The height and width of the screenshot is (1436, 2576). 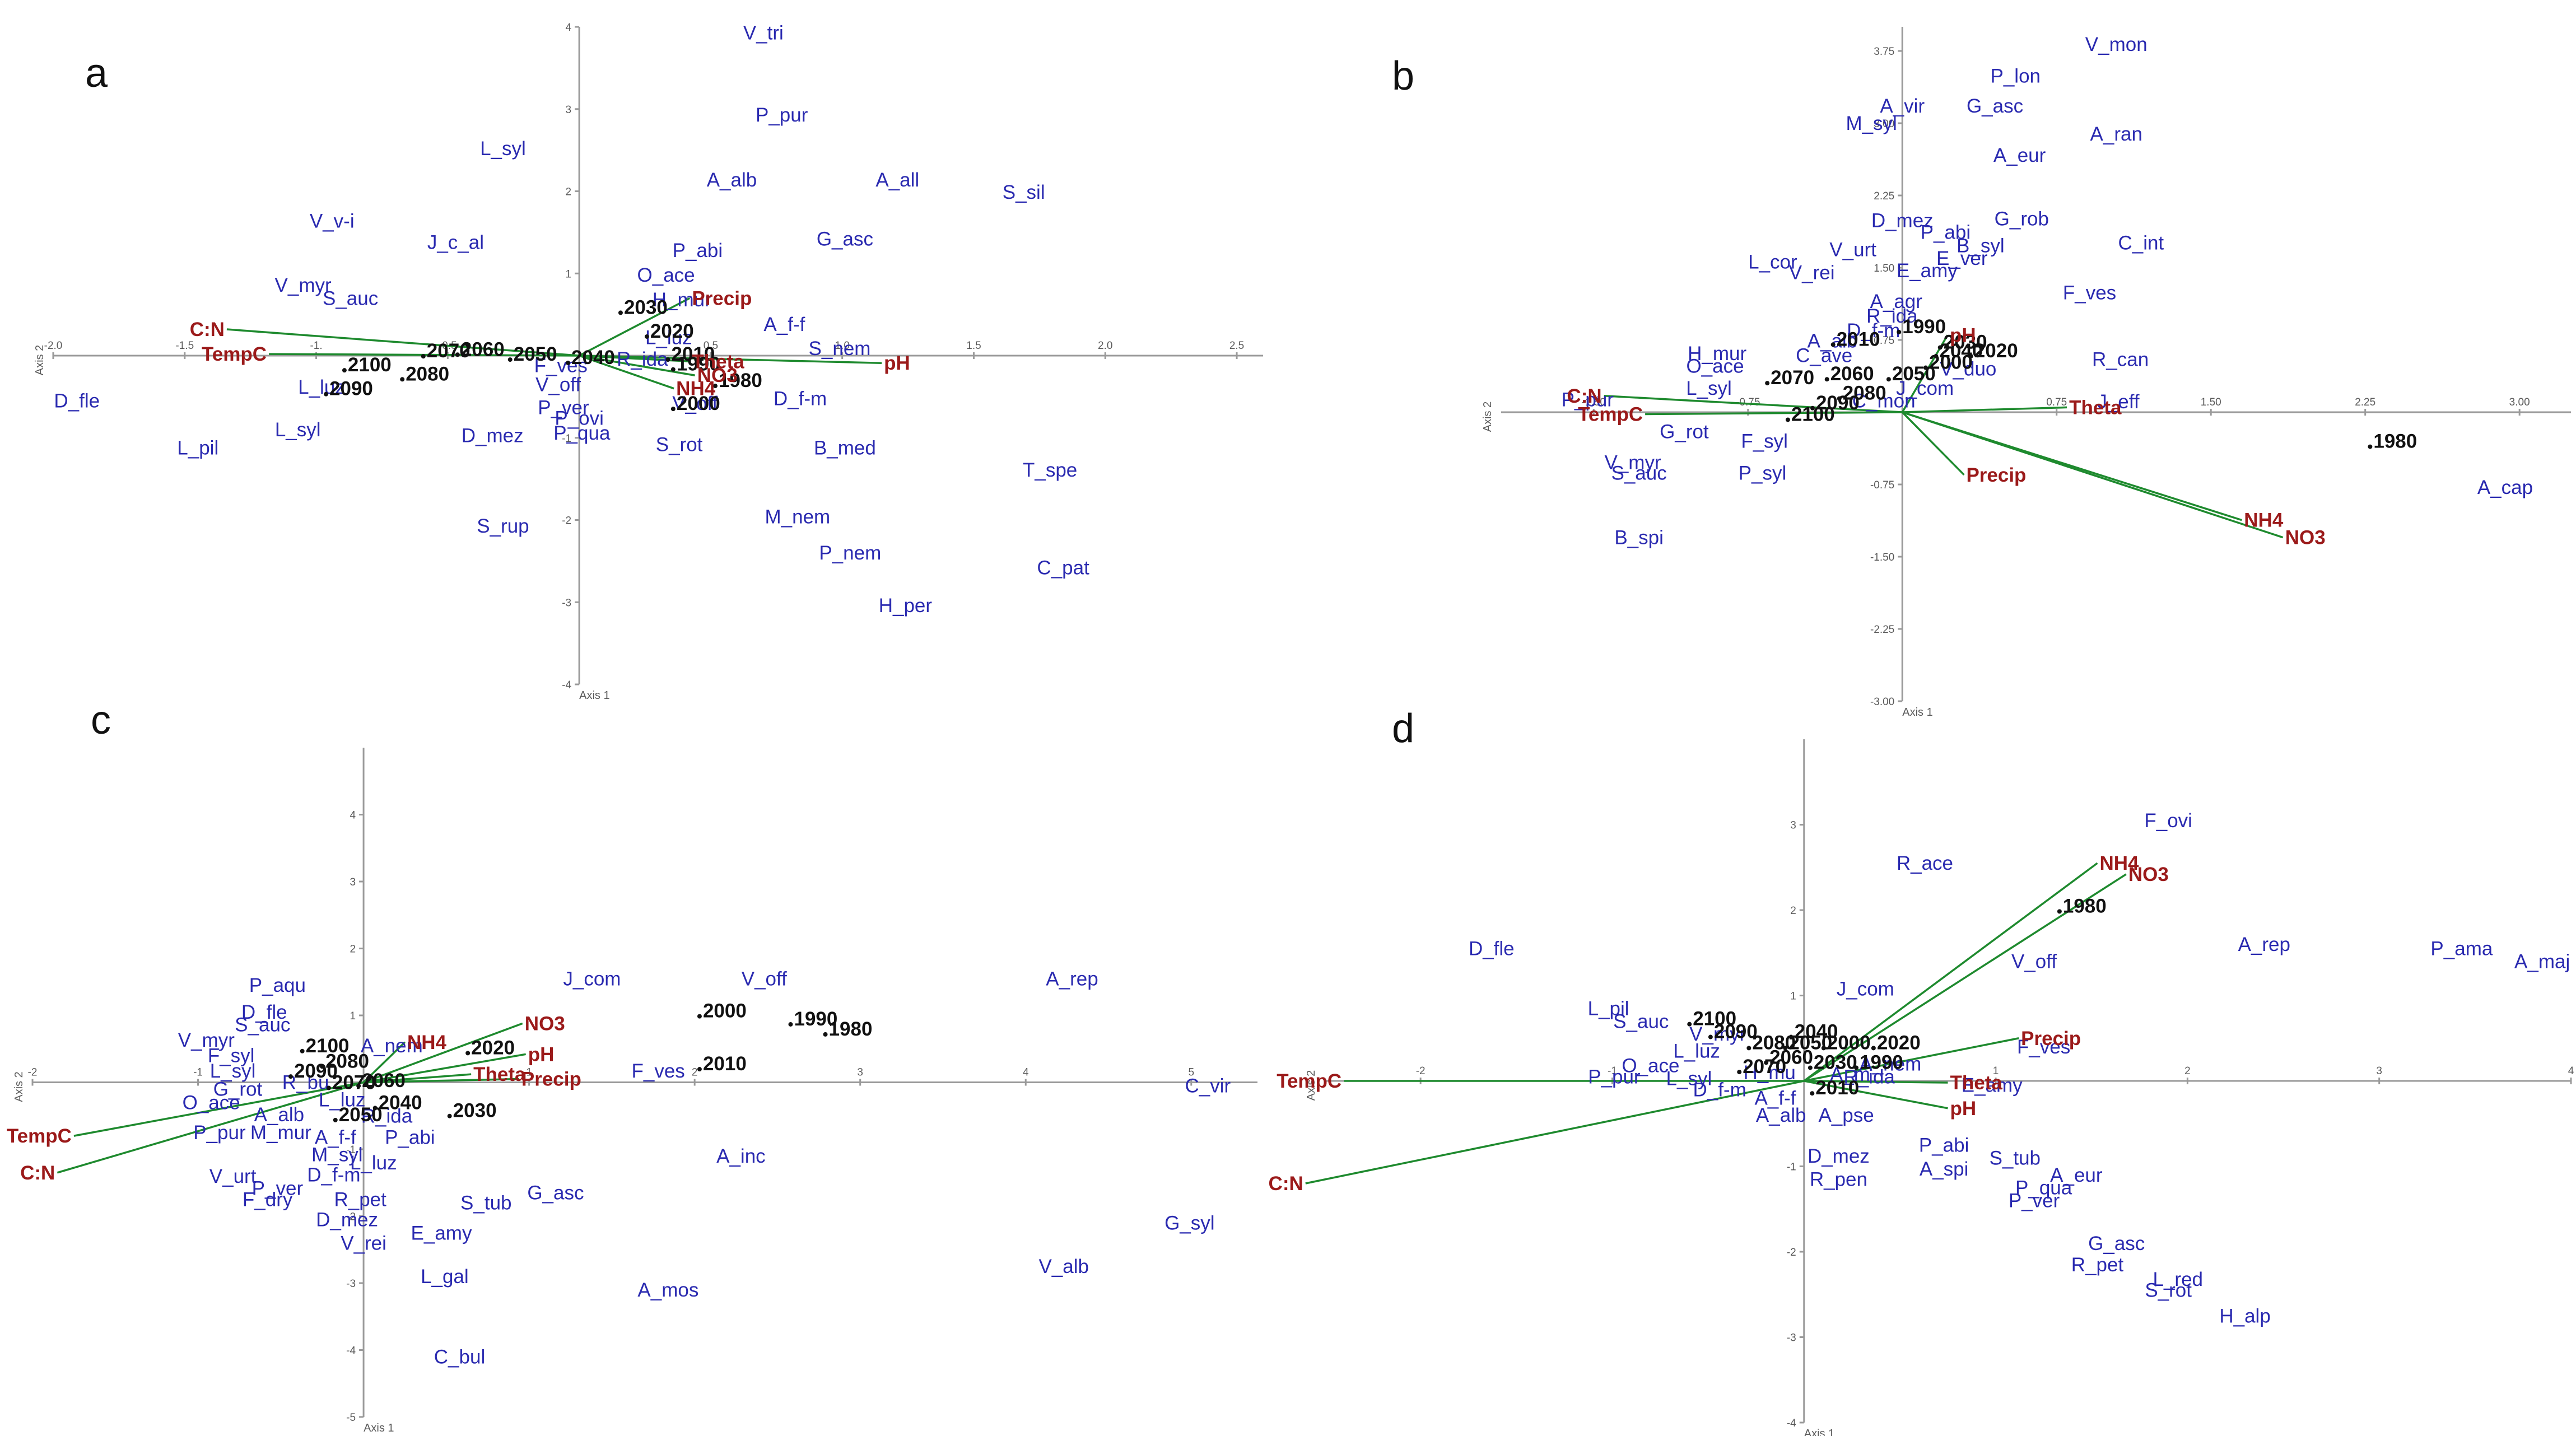 I want to click on species-label: L_pil, so click(x=197, y=448).